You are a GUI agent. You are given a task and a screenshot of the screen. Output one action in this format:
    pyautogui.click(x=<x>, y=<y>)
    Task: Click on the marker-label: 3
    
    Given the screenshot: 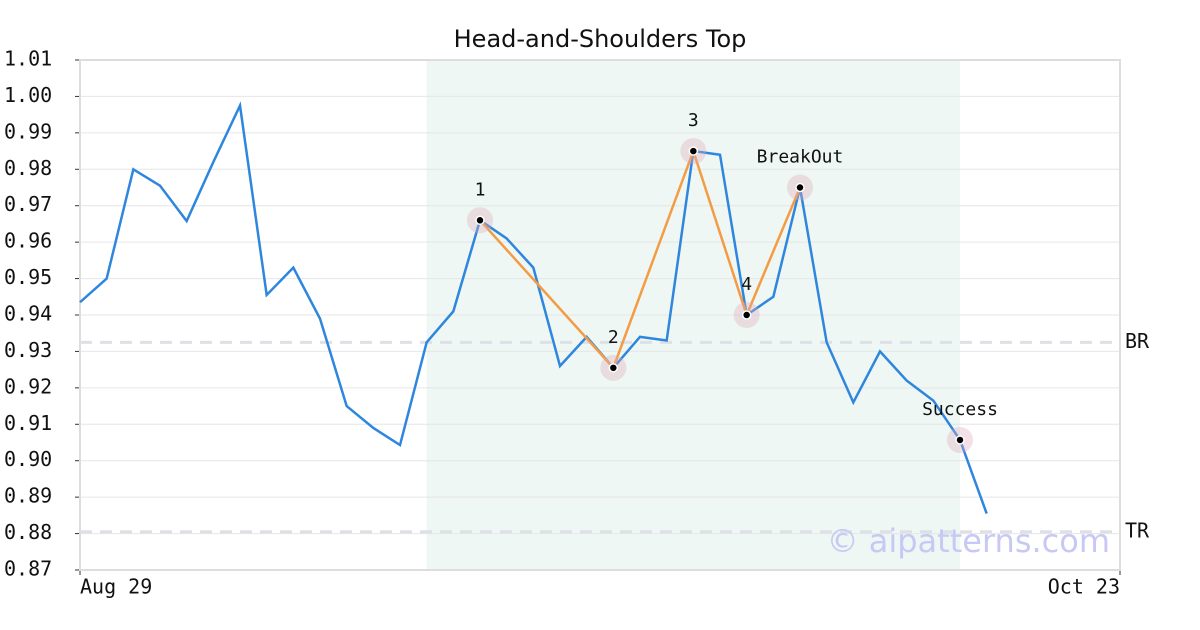 What is the action you would take?
    pyautogui.click(x=693, y=120)
    